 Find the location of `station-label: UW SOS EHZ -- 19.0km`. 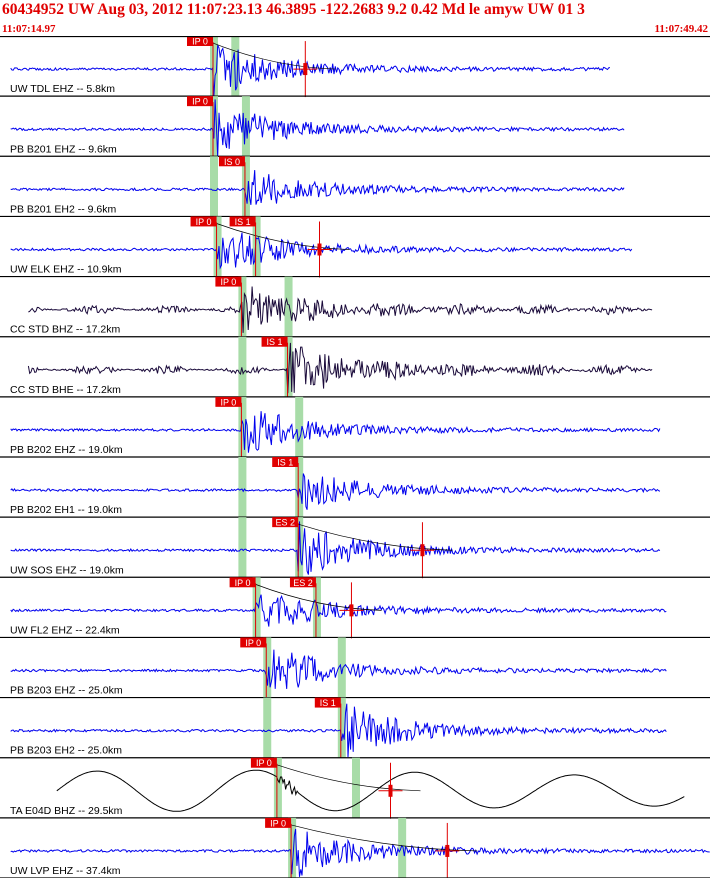

station-label: UW SOS EHZ -- 19.0km is located at coordinates (67, 570).